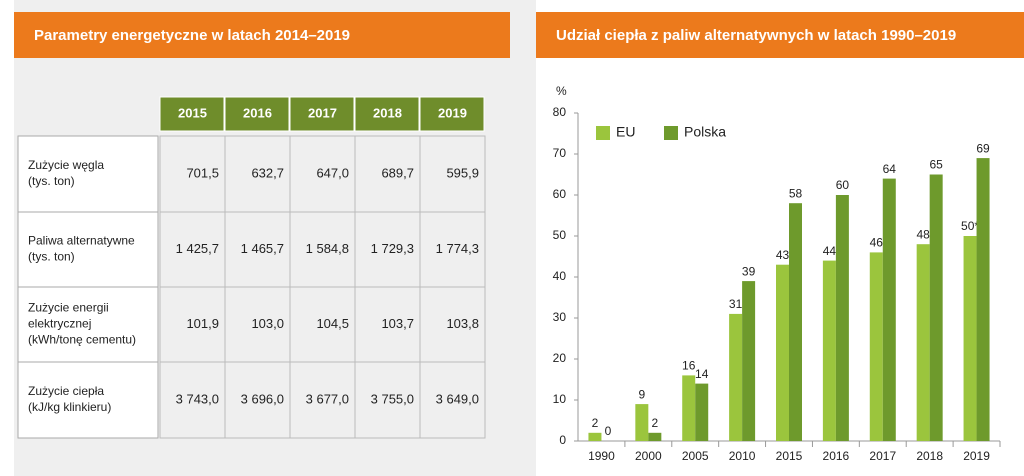 The width and height of the screenshot is (1024, 476). I want to click on value-label: 9, so click(641, 394).